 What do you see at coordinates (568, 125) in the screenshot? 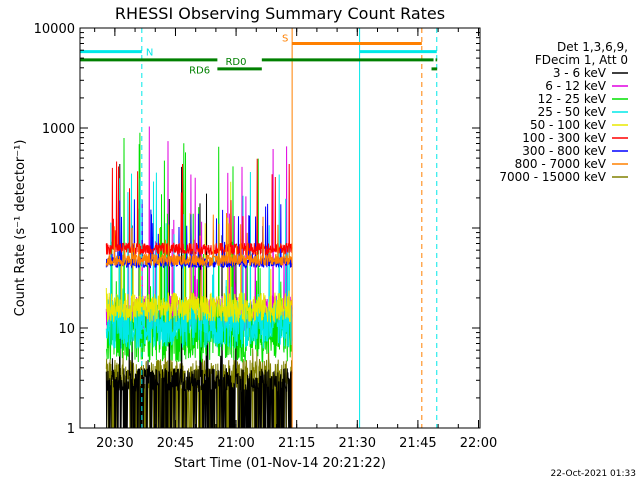
I see `legend-label: 50 - 100 keV` at bounding box center [568, 125].